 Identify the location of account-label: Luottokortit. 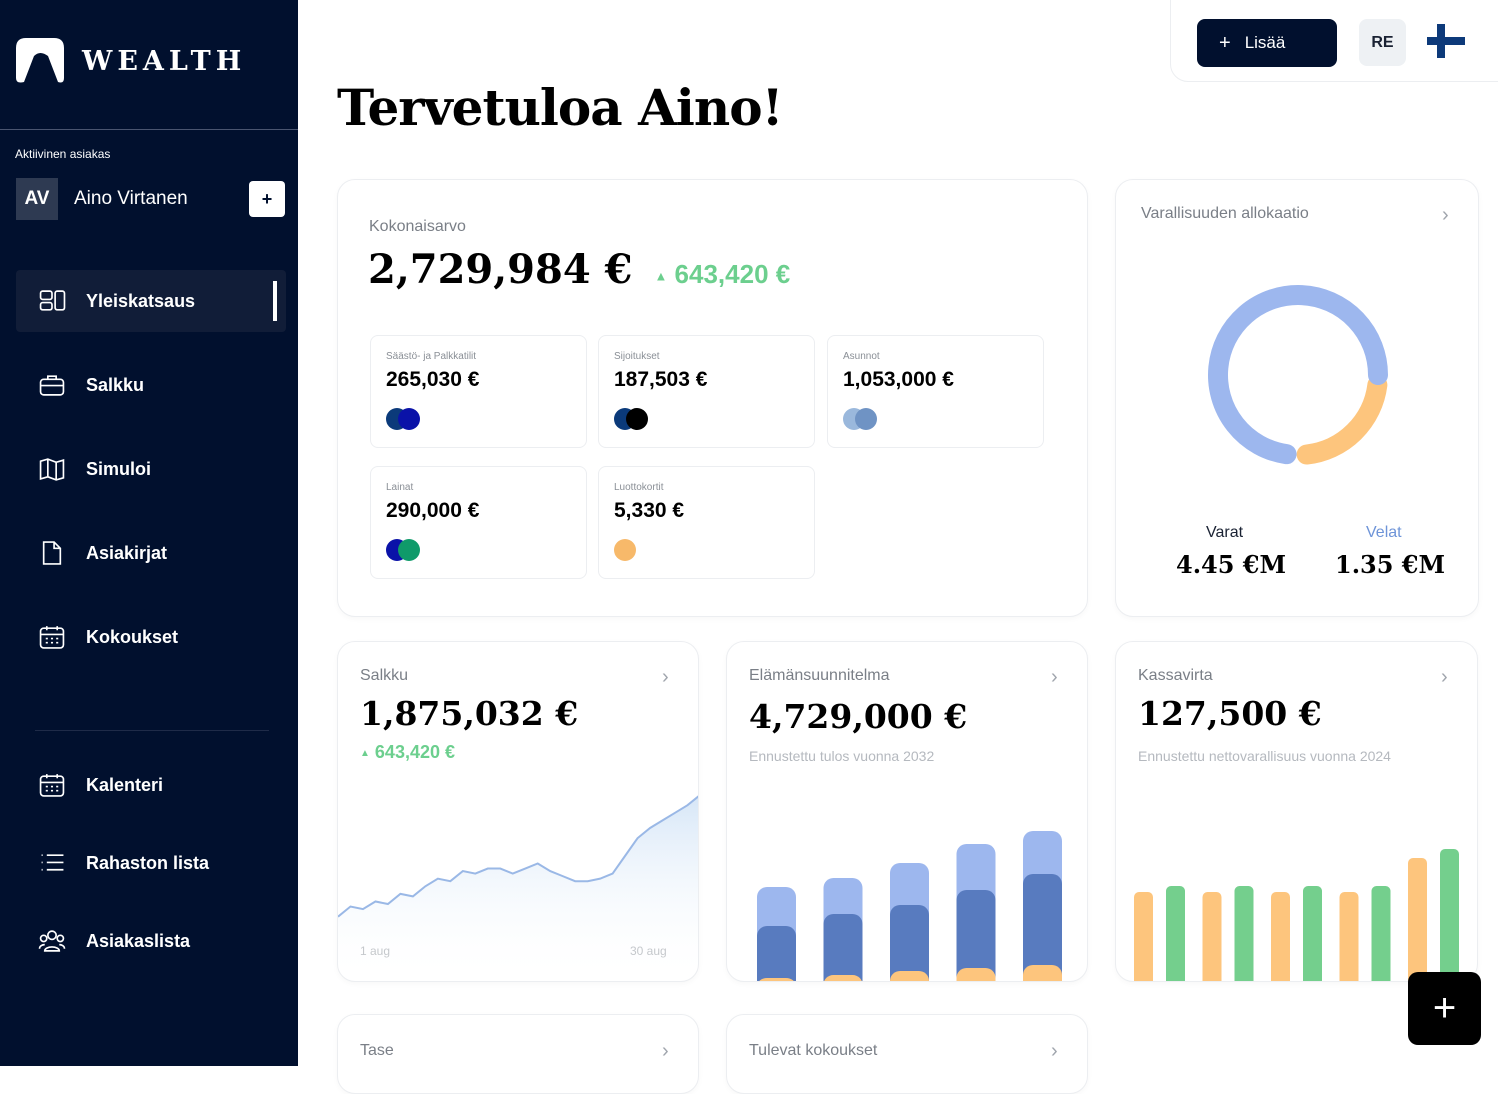
(639, 487).